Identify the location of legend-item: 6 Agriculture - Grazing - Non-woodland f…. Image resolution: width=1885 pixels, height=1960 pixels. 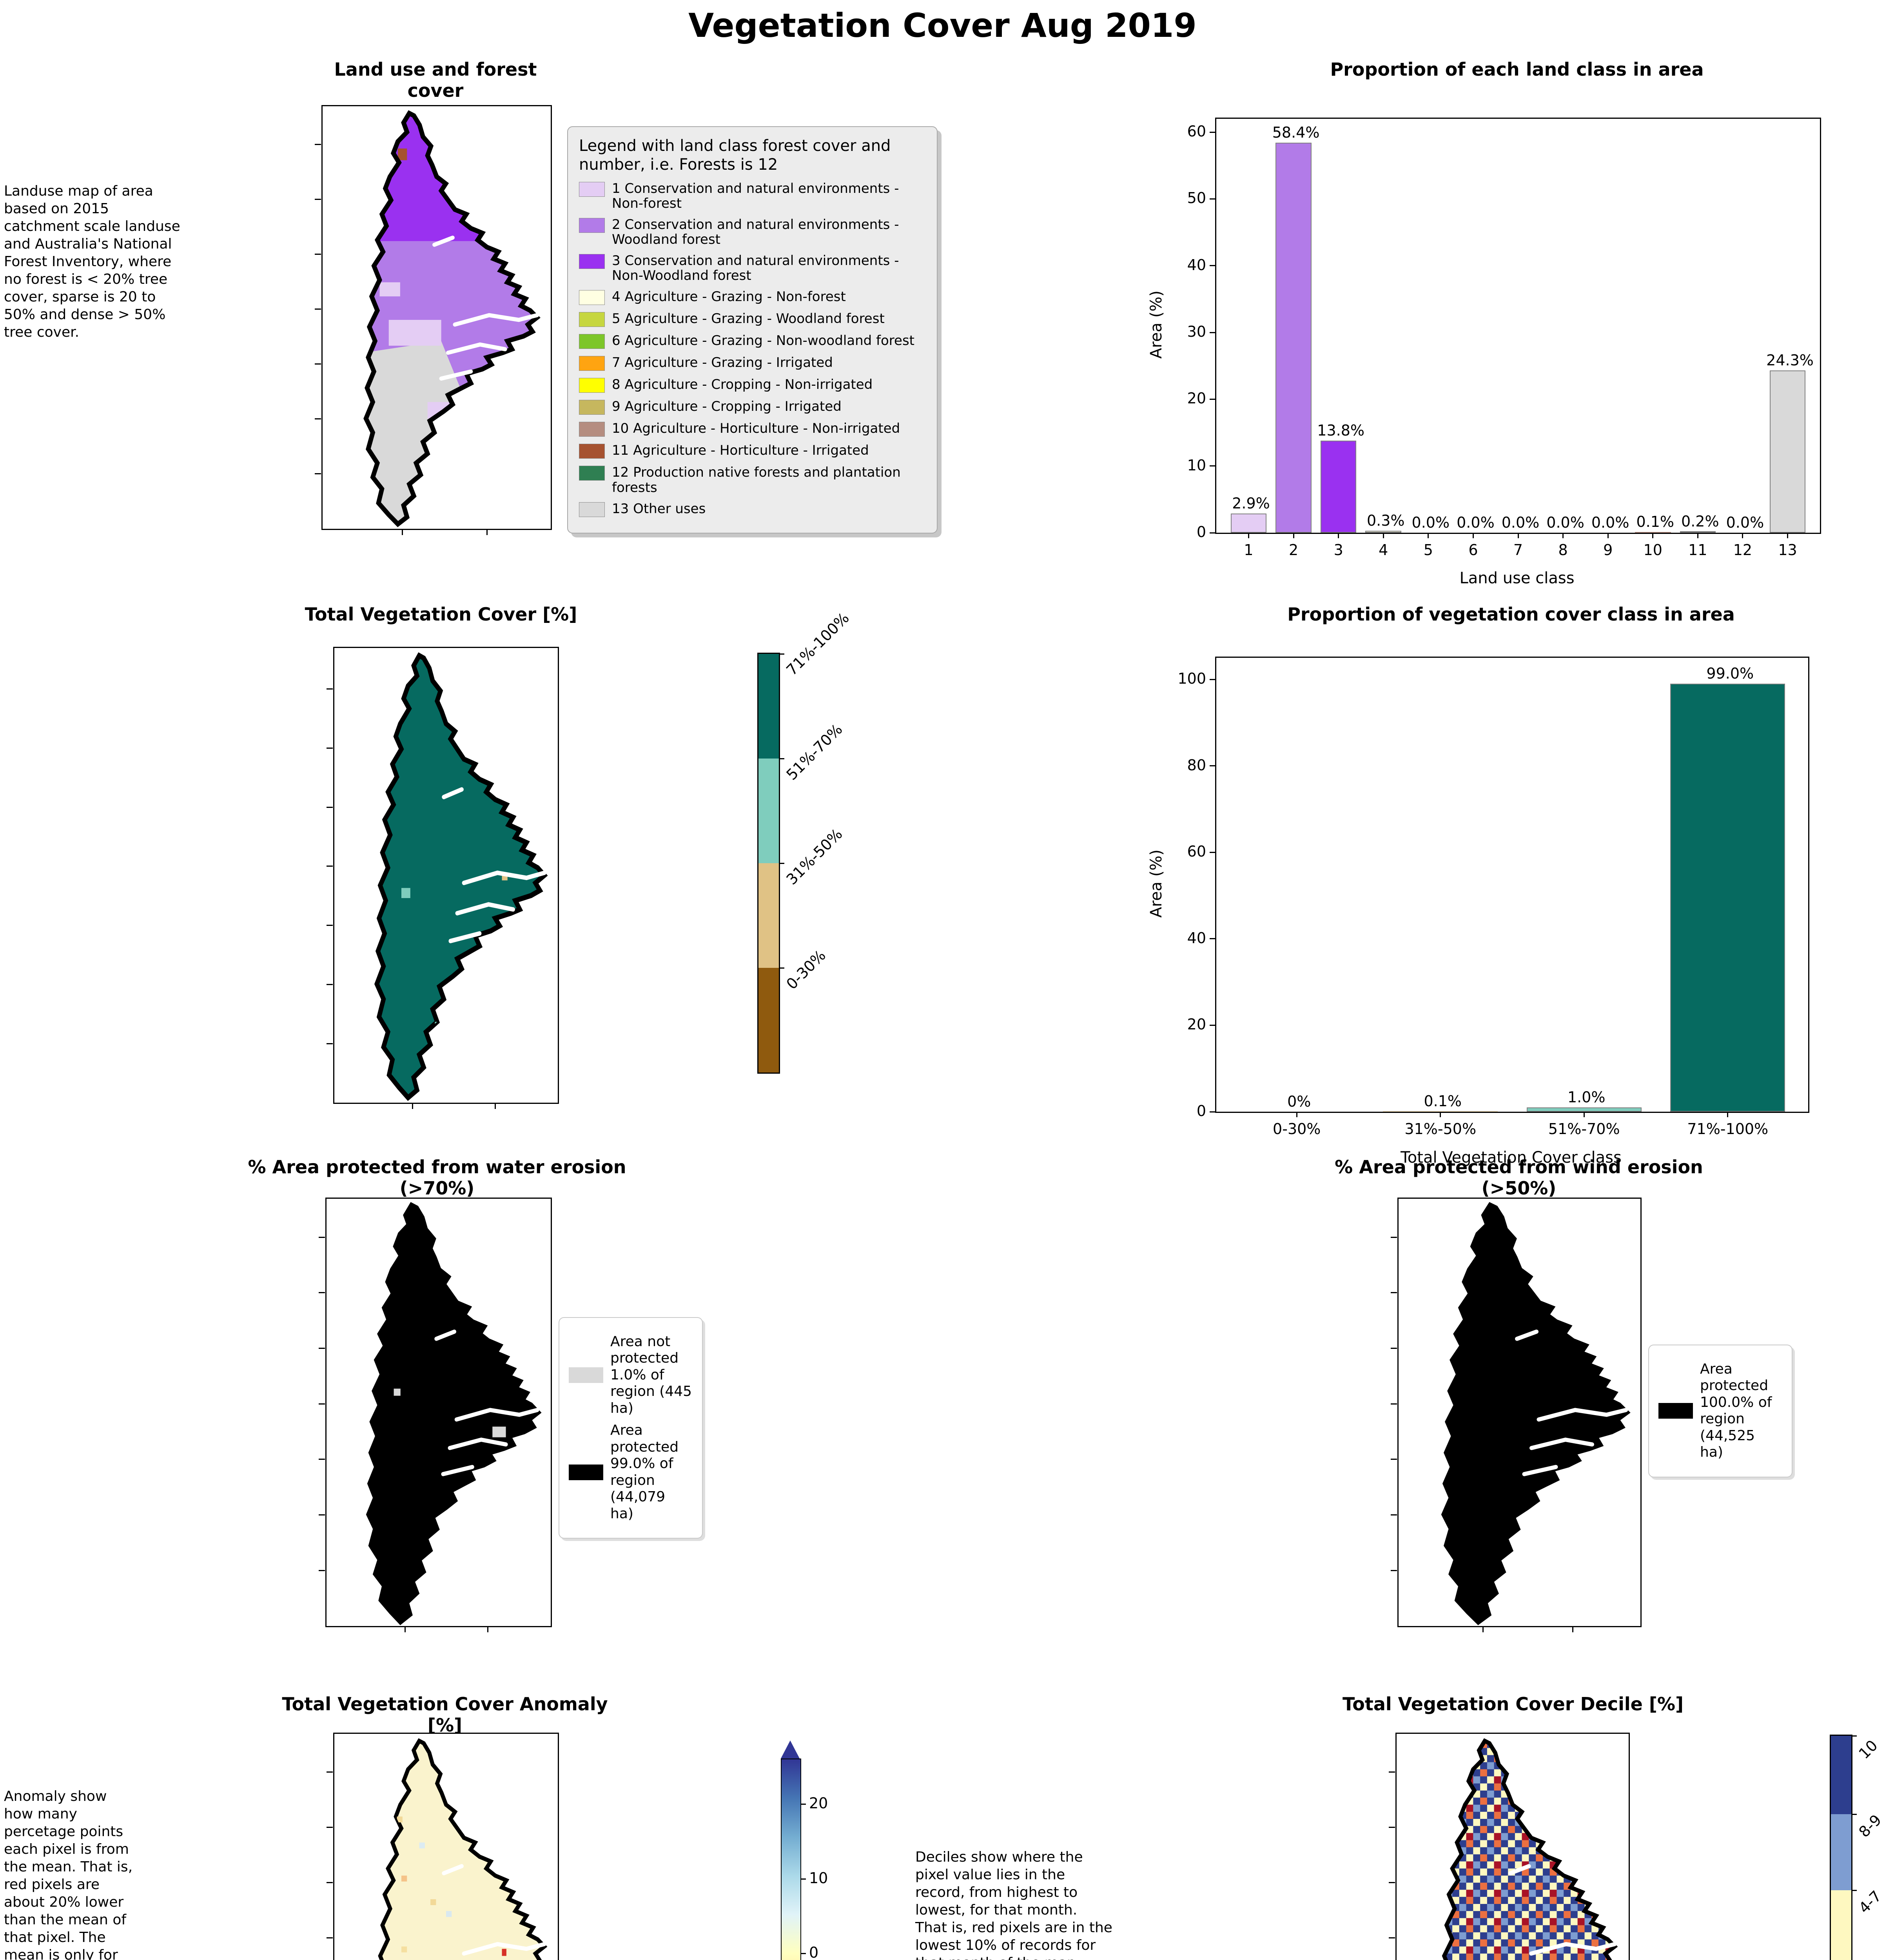
(752, 341).